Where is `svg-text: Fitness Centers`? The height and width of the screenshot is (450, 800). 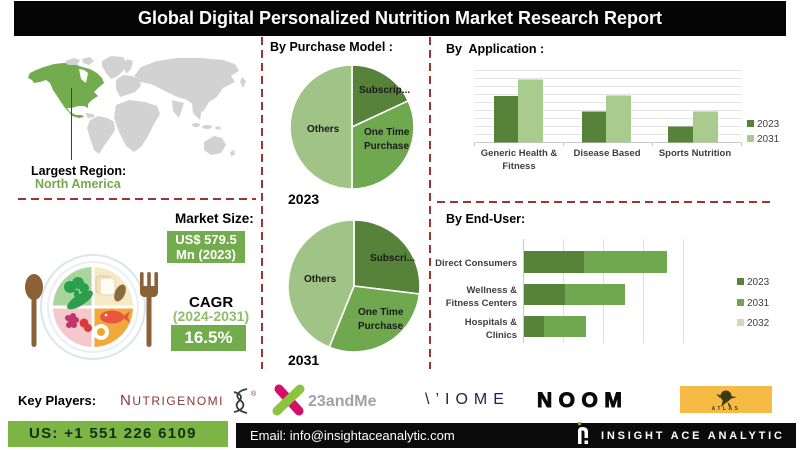
svg-text: Fitness Centers is located at coordinates (481, 303).